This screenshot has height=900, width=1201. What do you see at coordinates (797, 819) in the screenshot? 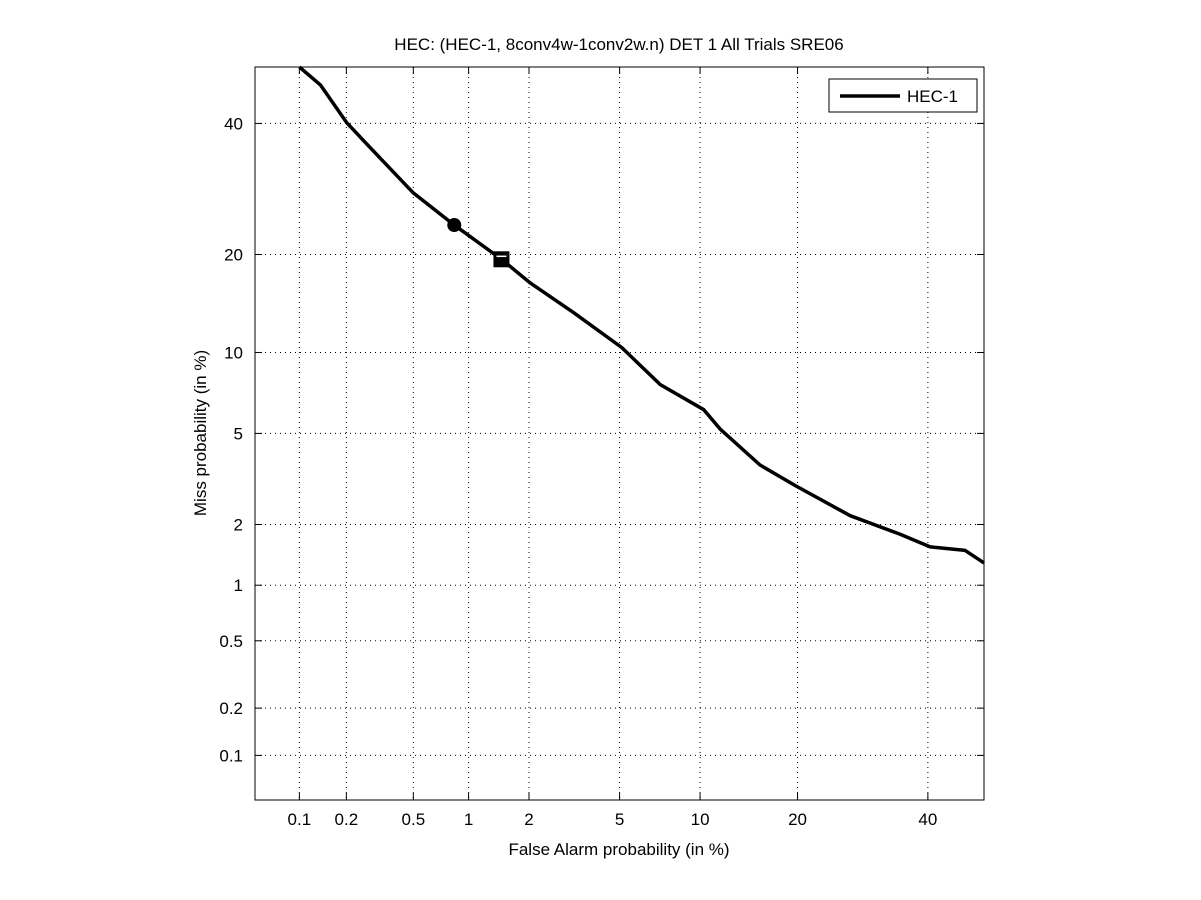
I see `x-tick-label: 20` at bounding box center [797, 819].